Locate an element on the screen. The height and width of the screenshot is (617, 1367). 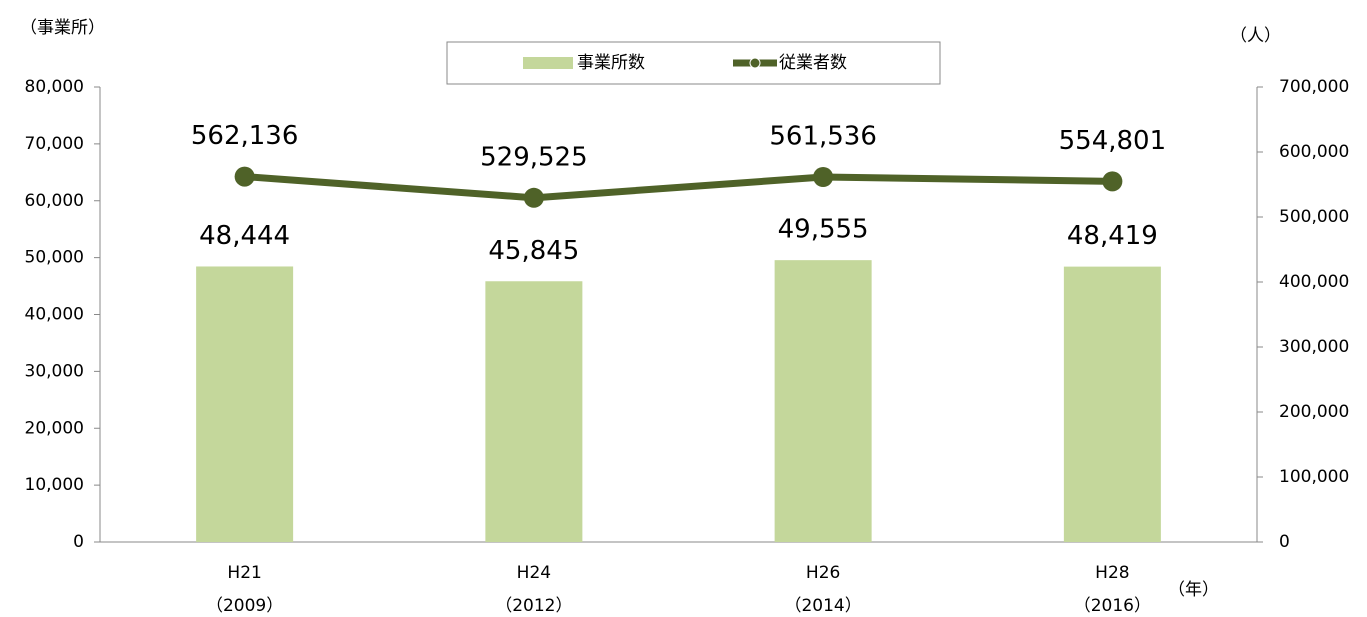
x-tick-label: H26 is located at coordinates (823, 573).